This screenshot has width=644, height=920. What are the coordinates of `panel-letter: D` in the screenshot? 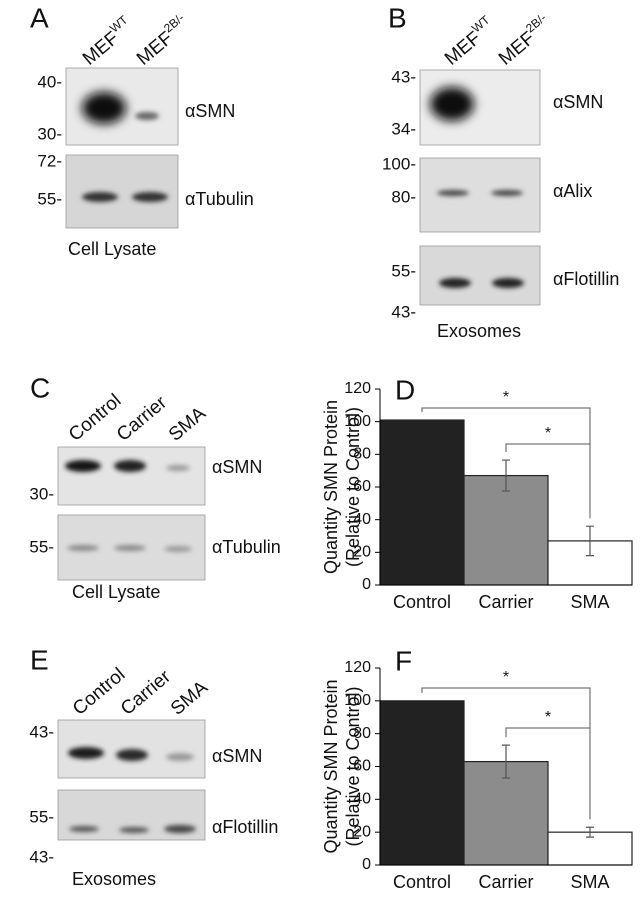 It's located at (405, 389).